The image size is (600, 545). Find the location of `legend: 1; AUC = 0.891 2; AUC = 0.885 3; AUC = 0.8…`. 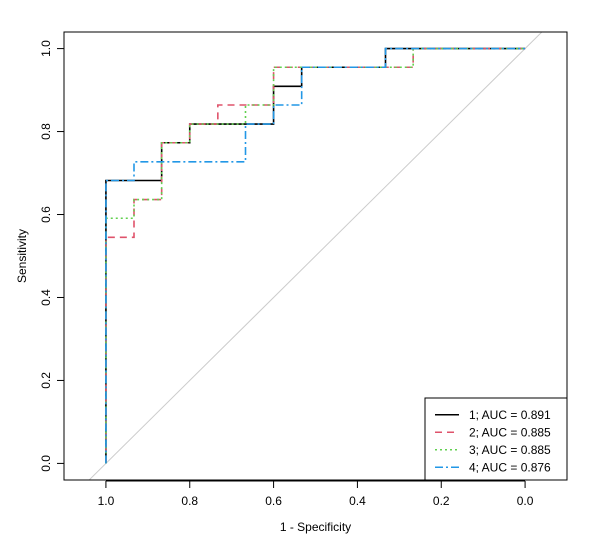

legend: 1; AUC = 0.891 2; AUC = 0.885 3; AUC = 0.8… is located at coordinates (496, 439).